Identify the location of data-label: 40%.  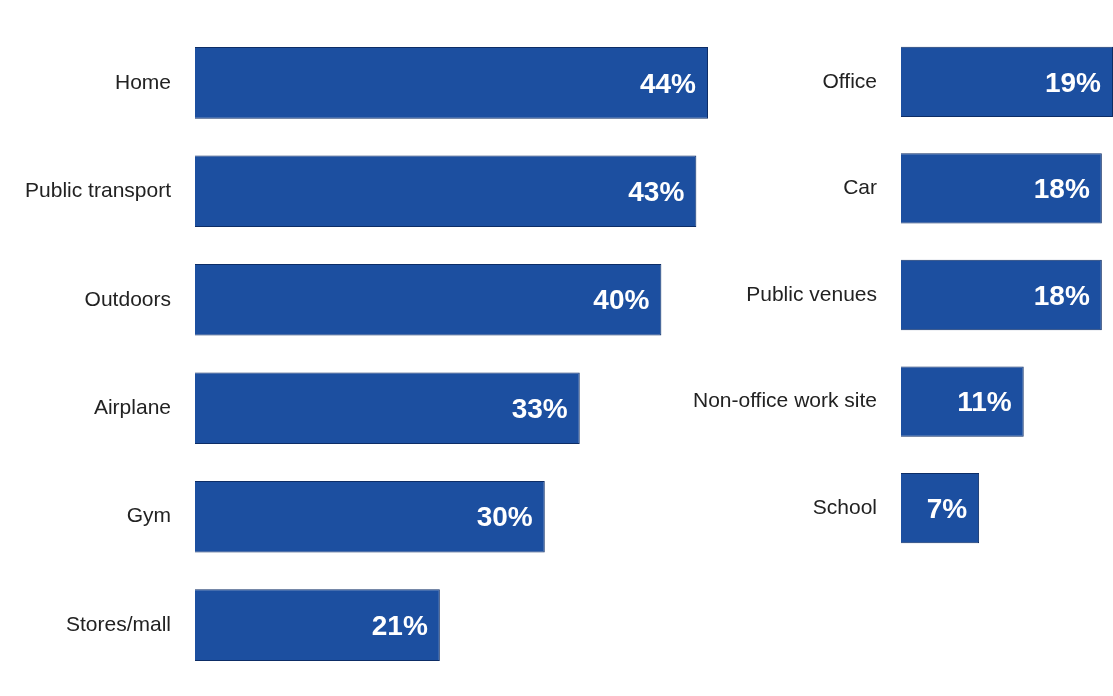
(621, 300).